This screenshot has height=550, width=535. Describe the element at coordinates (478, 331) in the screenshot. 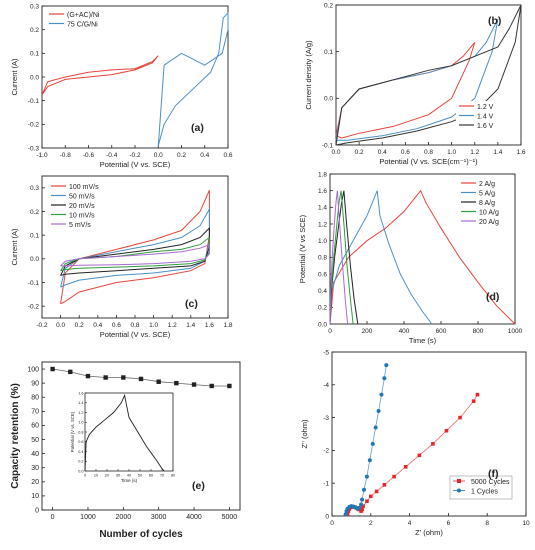

I see `x-tick-label: 800` at that location.